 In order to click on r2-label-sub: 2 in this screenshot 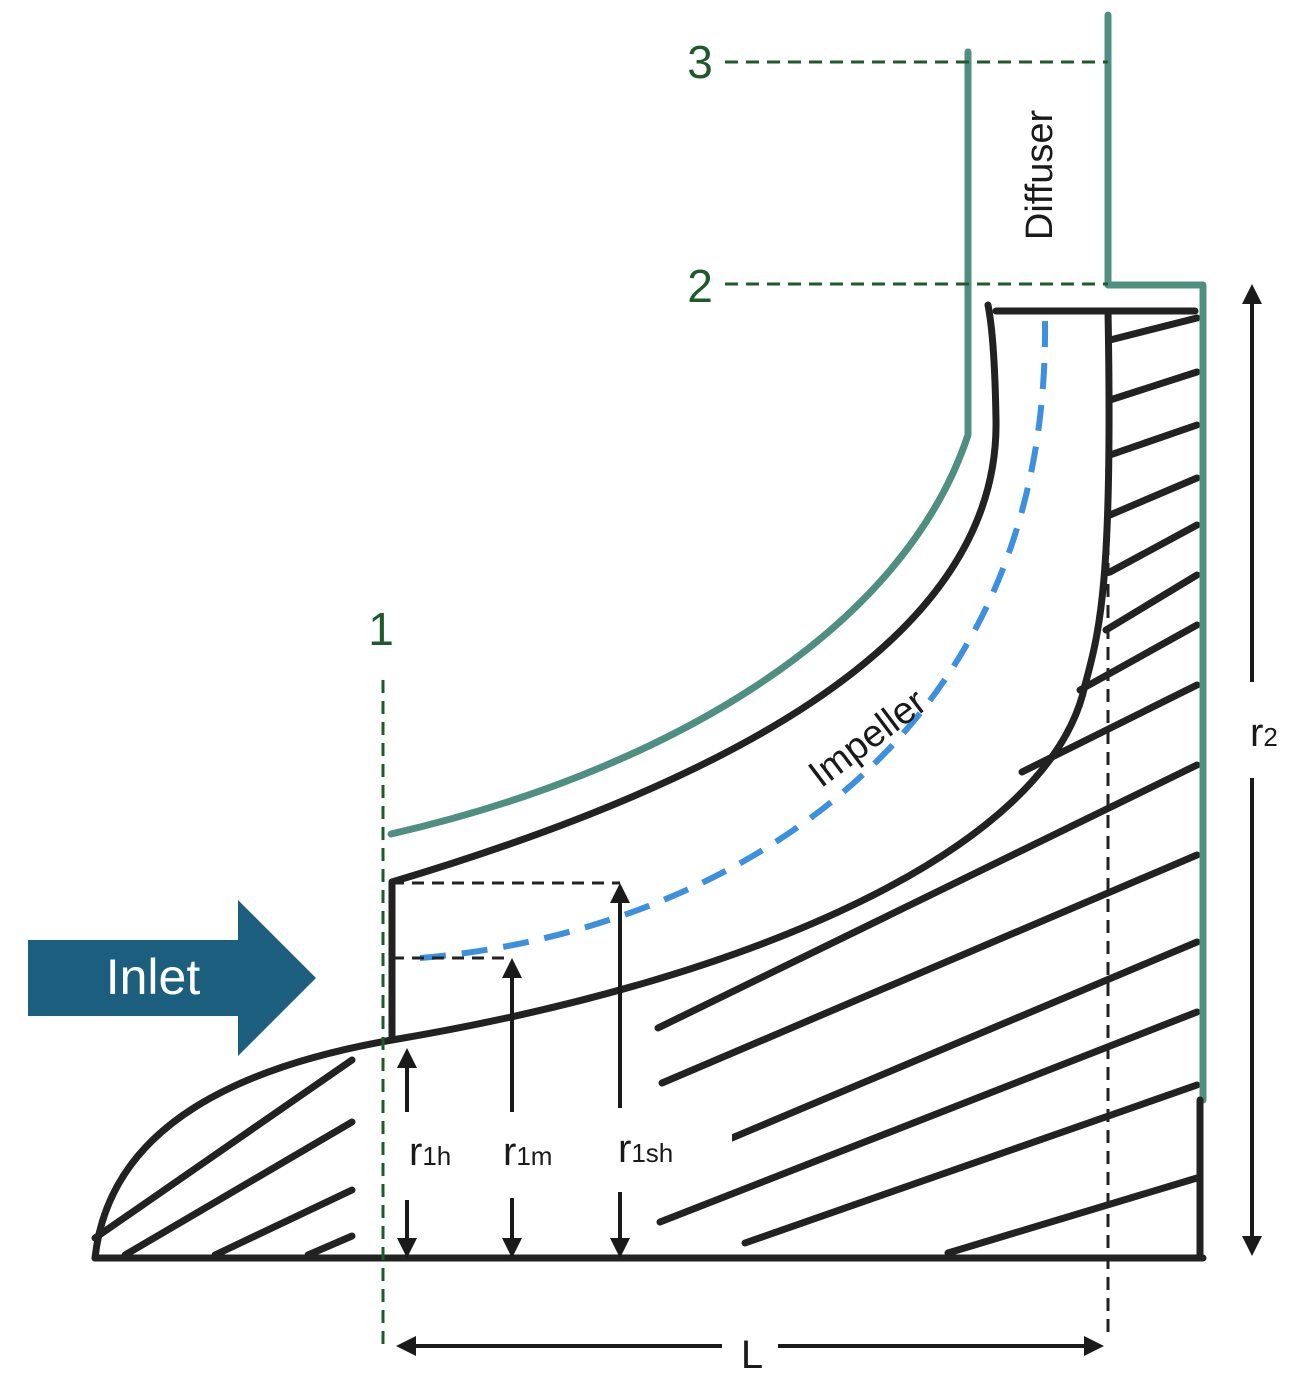, I will do `click(1270, 737)`.